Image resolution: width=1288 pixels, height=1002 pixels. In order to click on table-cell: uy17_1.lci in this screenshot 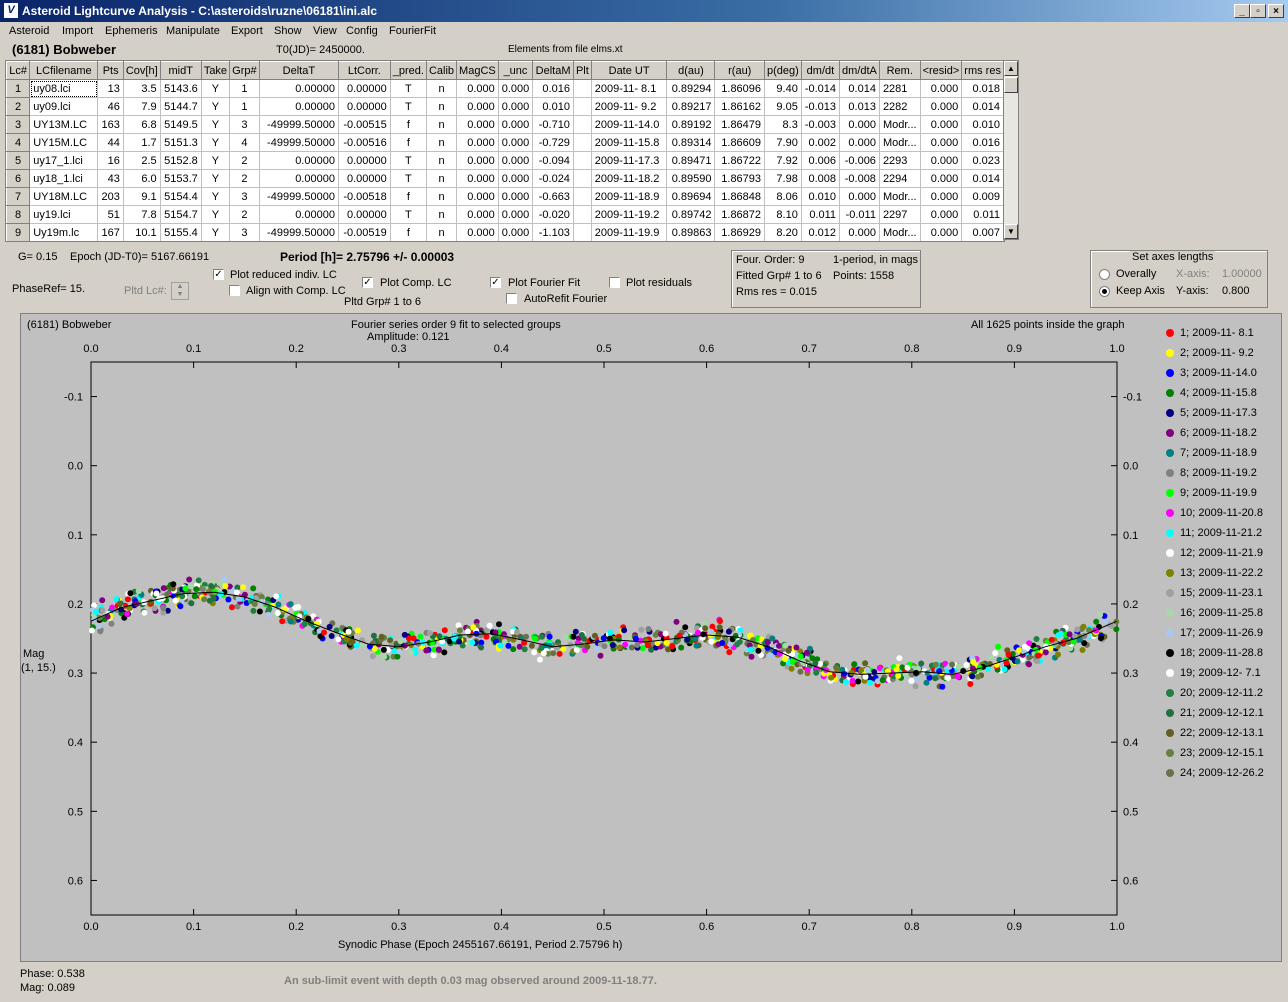, I will do `click(64, 160)`.